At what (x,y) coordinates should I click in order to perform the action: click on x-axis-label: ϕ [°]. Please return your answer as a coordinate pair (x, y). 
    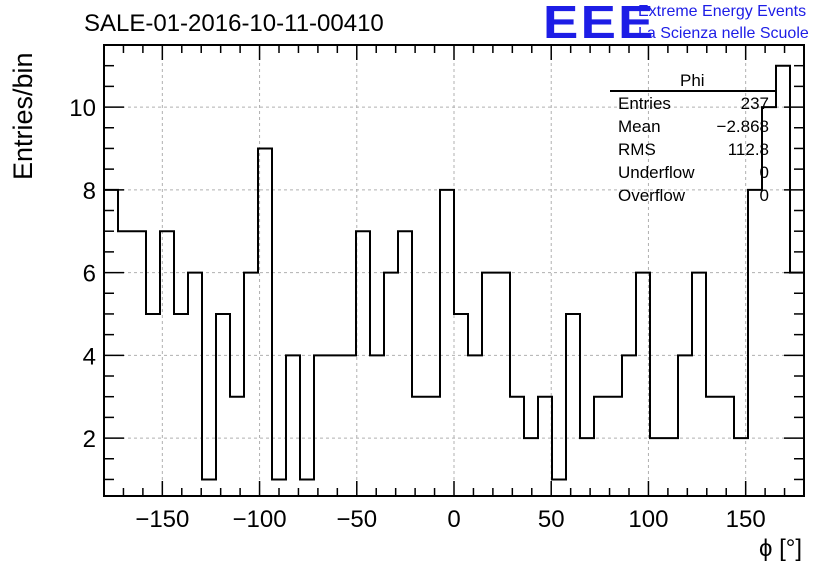
    Looking at the image, I should click on (780, 548).